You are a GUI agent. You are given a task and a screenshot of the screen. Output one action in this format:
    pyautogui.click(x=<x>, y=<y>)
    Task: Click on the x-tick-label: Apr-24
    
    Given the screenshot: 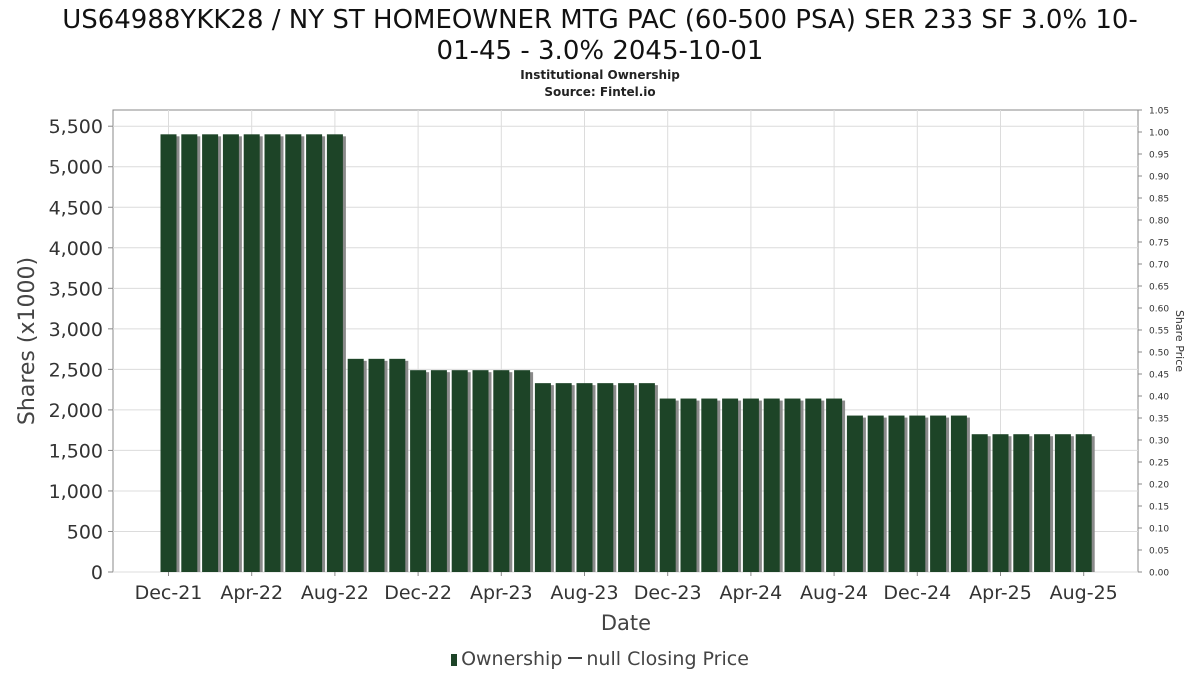 What is the action you would take?
    pyautogui.click(x=751, y=593)
    